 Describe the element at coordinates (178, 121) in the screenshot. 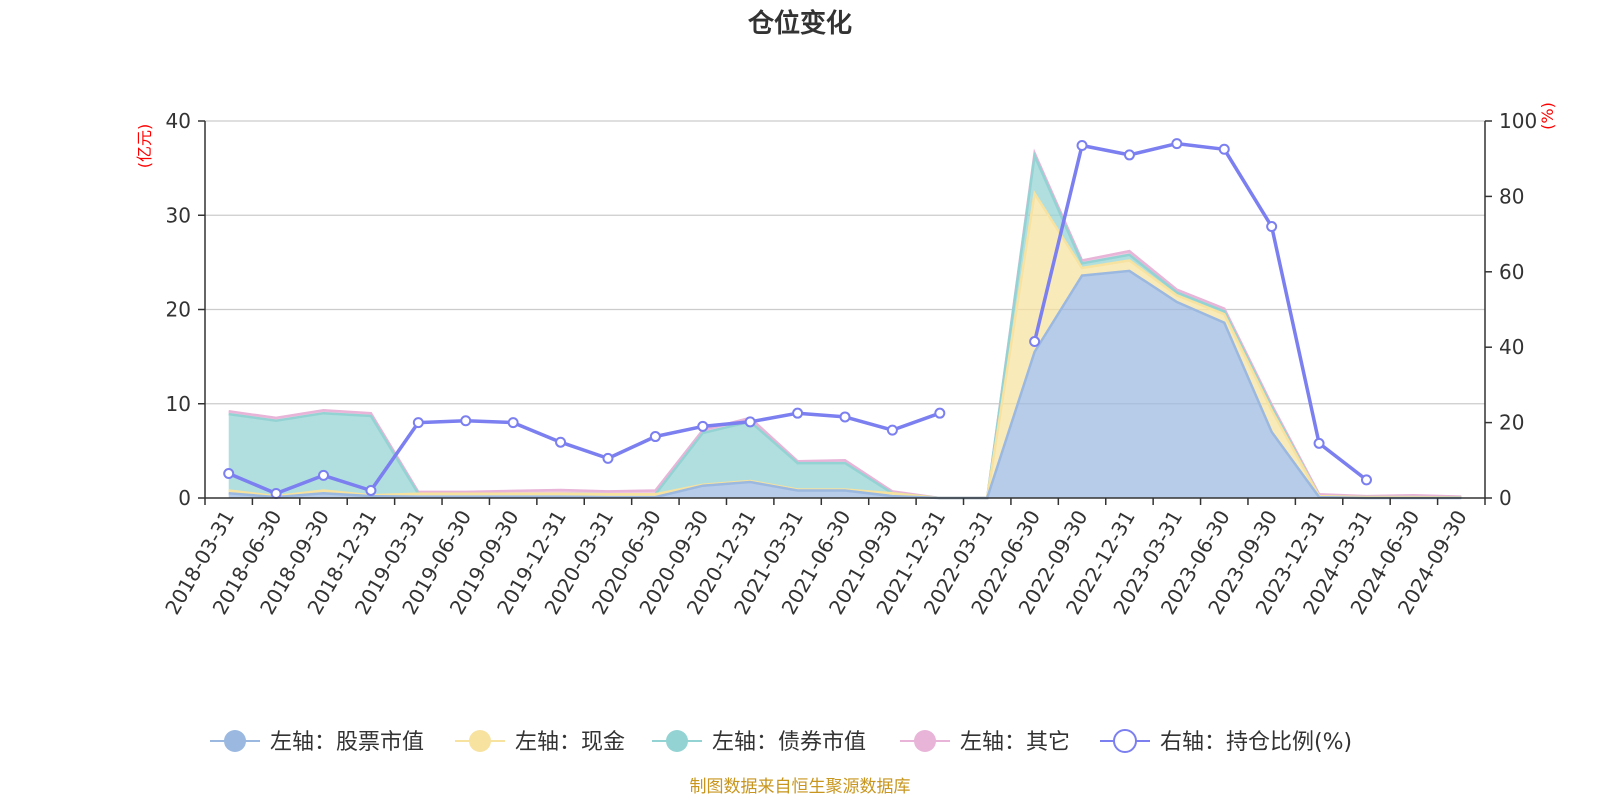

I see `left-axis-tick-label: 40` at that location.